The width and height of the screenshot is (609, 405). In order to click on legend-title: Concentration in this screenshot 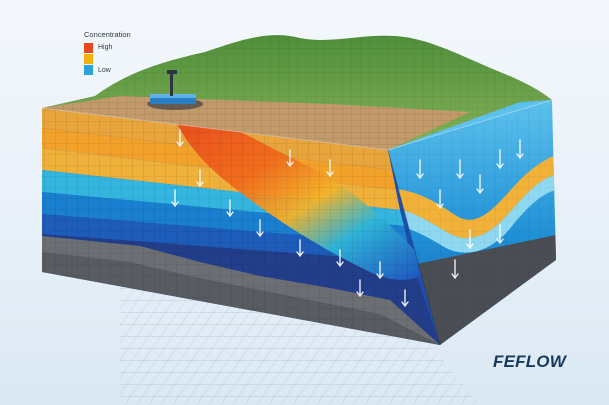, I will do `click(107, 34)`.